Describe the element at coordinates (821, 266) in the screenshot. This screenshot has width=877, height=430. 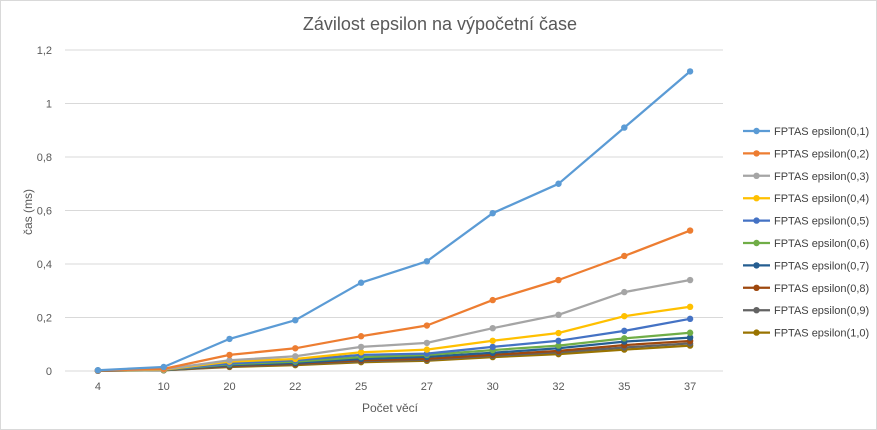
I see `legend-label: FPTAS epsilon(0,7)` at that location.